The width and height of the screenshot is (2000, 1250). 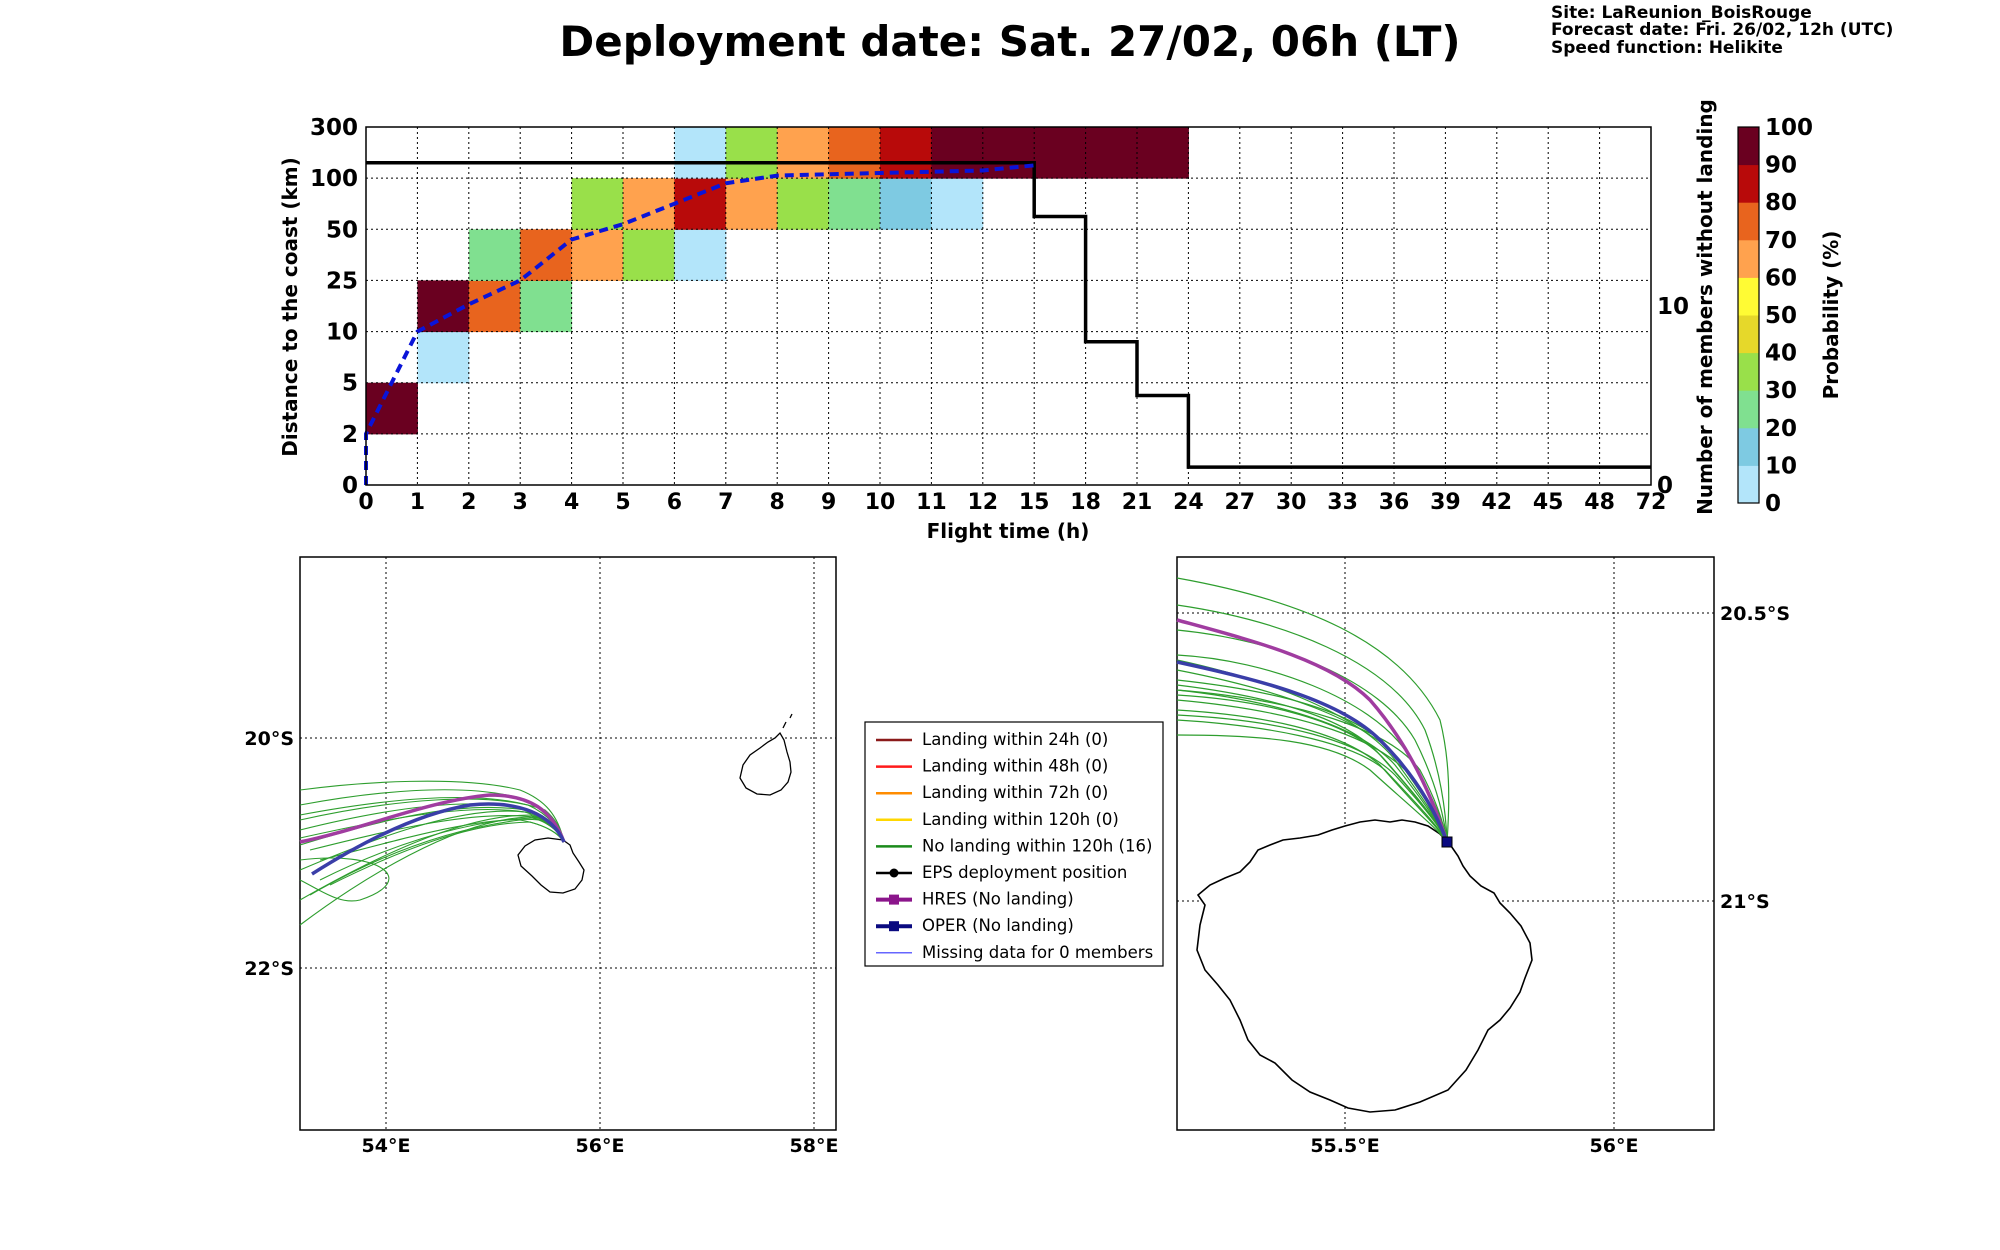 I want to click on legend-label: Landing within 120h (0), so click(x=1020, y=819).